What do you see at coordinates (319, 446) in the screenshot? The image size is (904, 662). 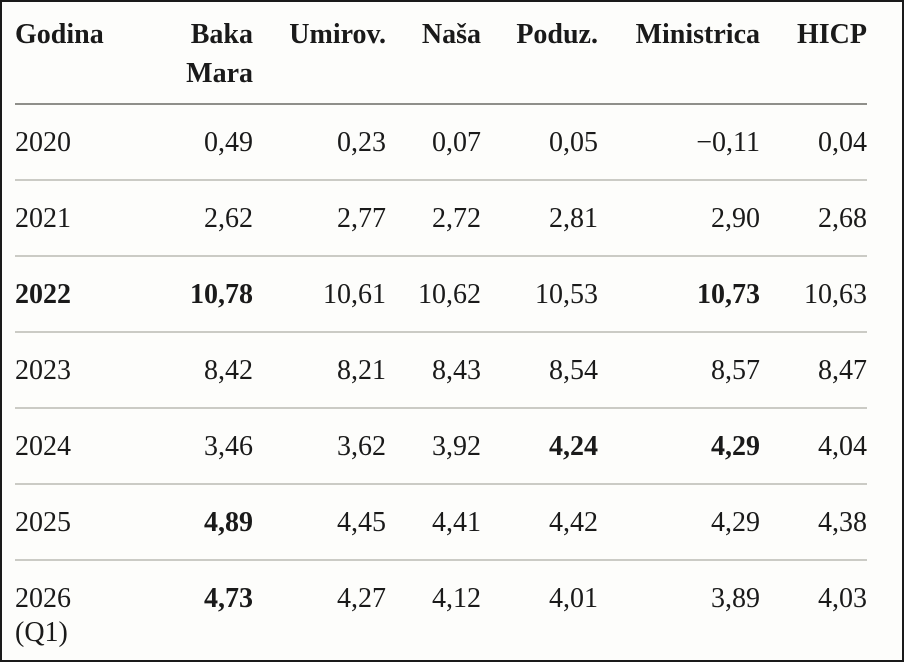 I see `value-cell: 3,62` at bounding box center [319, 446].